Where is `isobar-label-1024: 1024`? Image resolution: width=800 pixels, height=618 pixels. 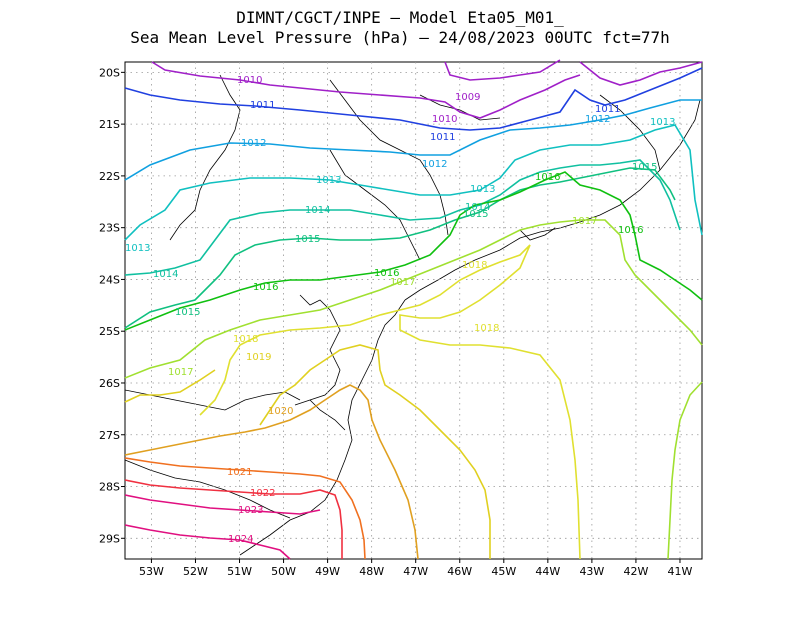
isobar-label-1024: 1024 is located at coordinates (240, 539).